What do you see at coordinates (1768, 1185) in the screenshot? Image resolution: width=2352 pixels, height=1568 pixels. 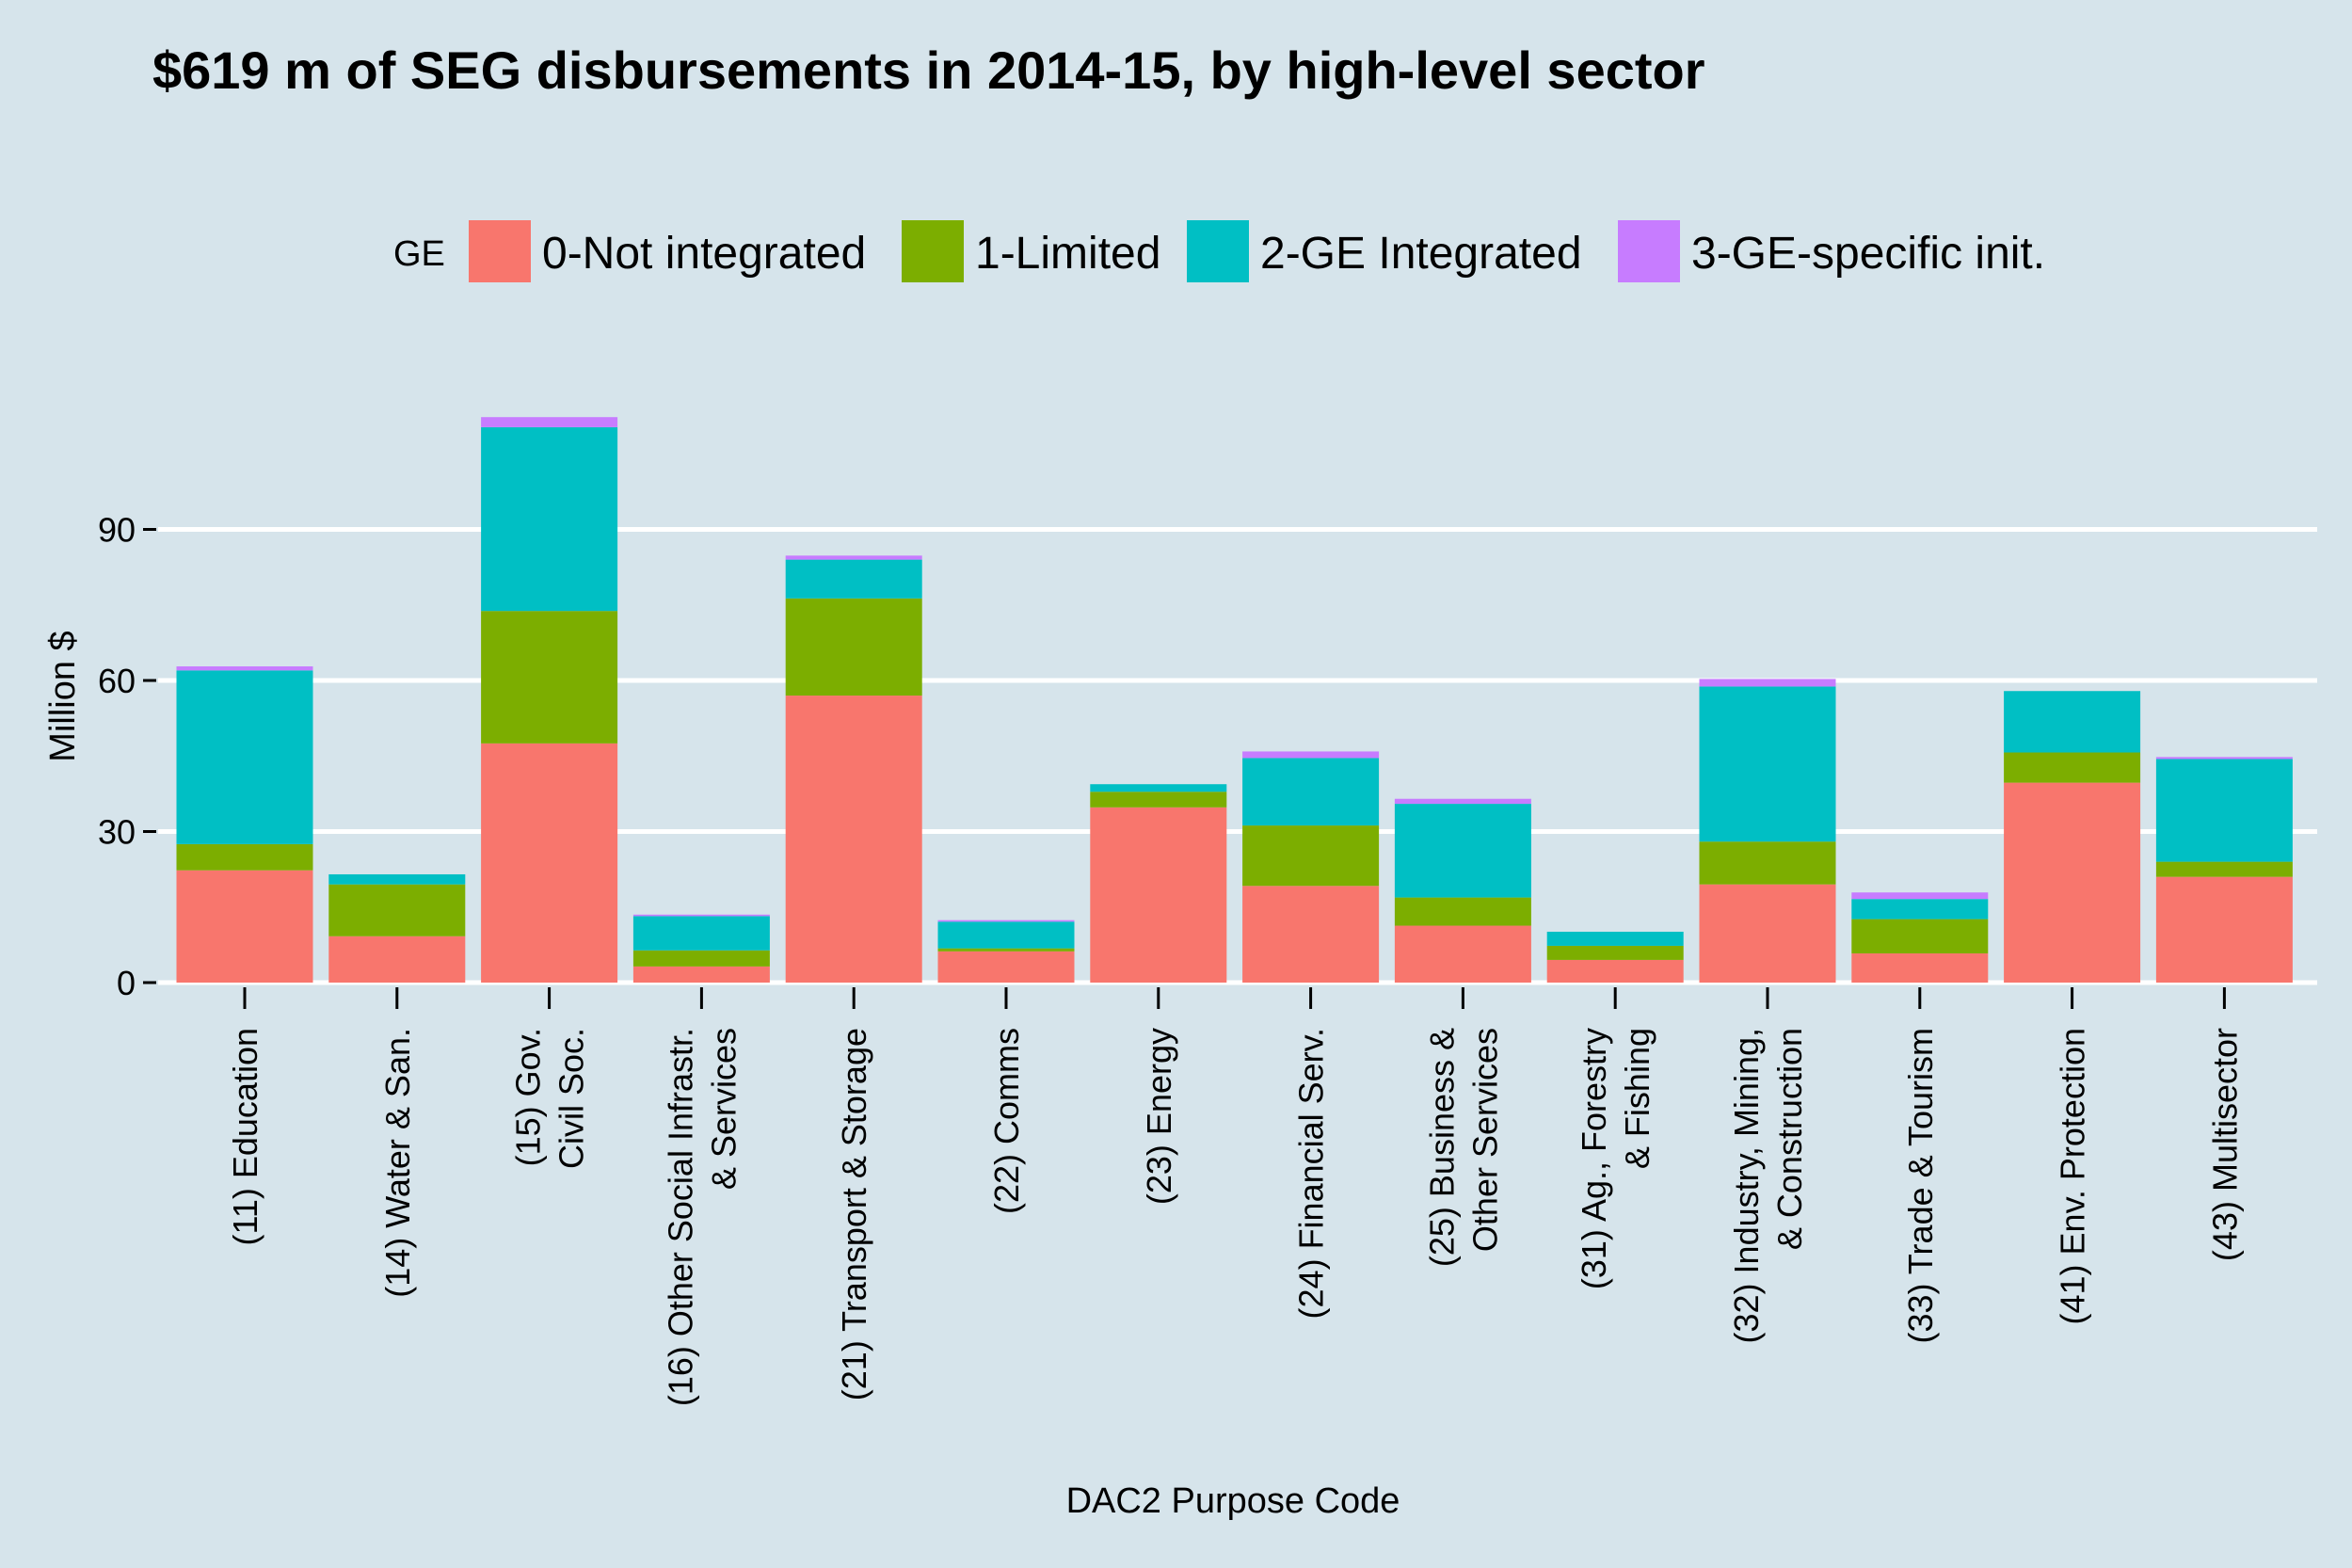 I see `x-tick-label: (32) Industry, Mining, & Construction` at bounding box center [1768, 1185].